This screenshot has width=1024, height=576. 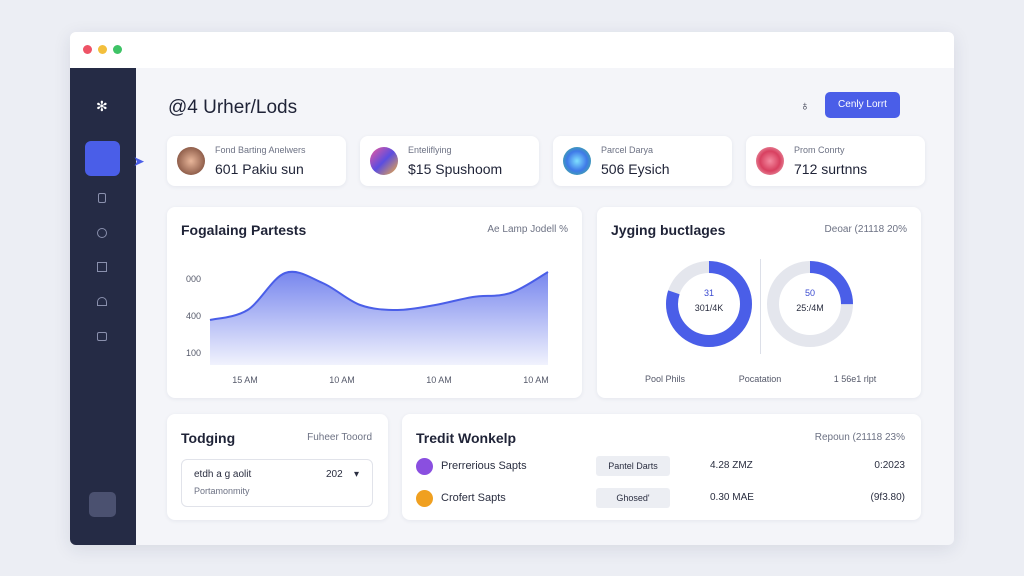 What do you see at coordinates (709, 293) in the screenshot?
I see `donut-value: 31` at bounding box center [709, 293].